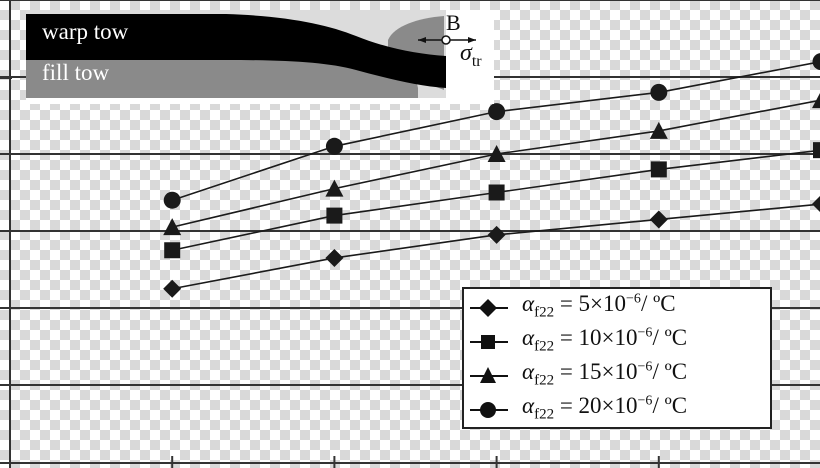 The height and width of the screenshot is (468, 820). What do you see at coordinates (489, 342) in the screenshot?
I see `legend-marker-square` at bounding box center [489, 342].